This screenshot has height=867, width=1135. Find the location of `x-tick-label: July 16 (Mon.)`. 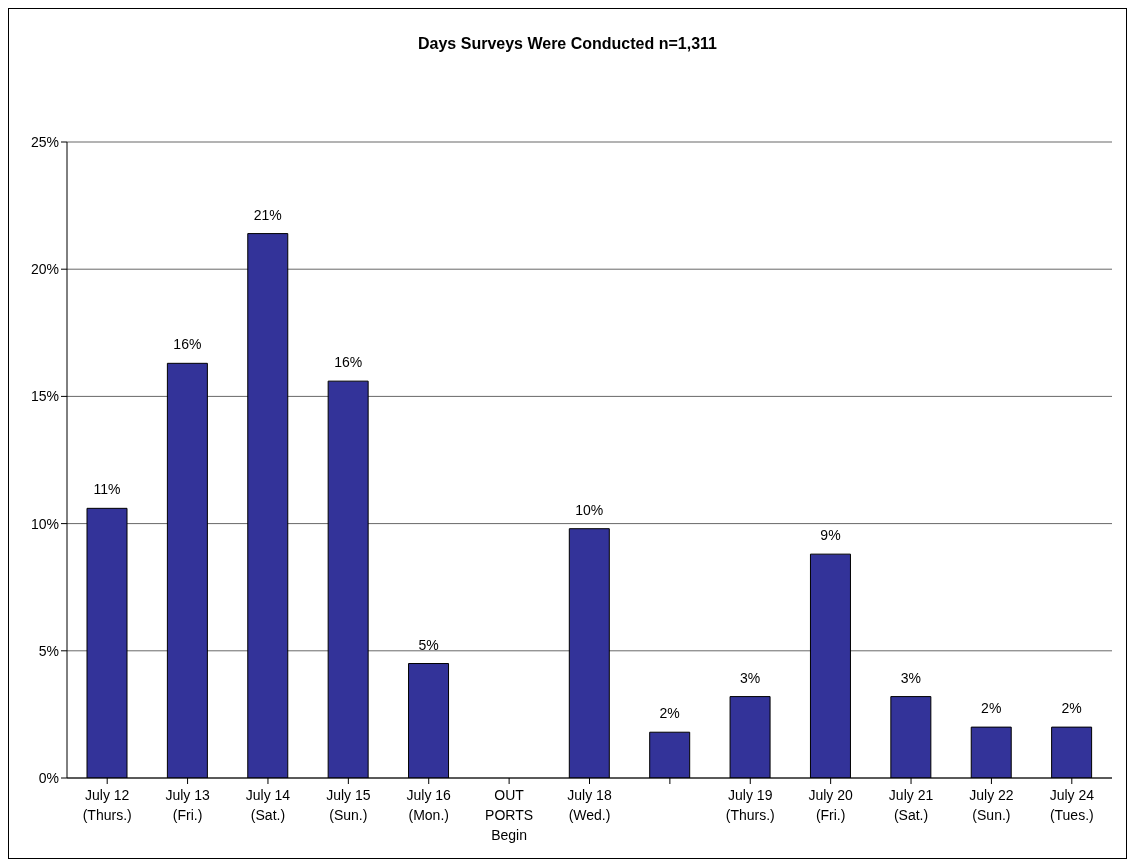

x-tick-label: July 16 (Mon.) is located at coordinates (429, 805).